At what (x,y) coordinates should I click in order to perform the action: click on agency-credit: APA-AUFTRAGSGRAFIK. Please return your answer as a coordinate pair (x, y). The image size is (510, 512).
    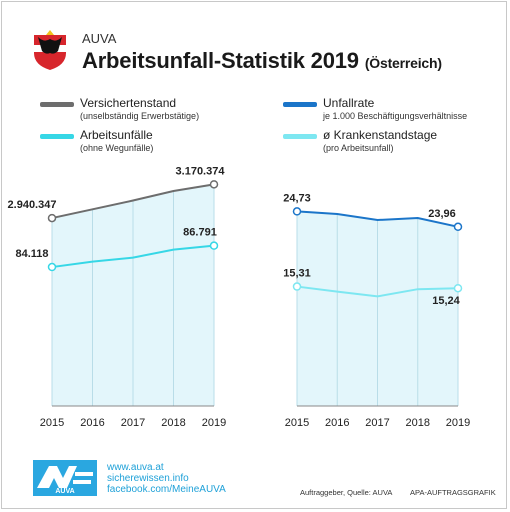
    Looking at the image, I should click on (453, 492).